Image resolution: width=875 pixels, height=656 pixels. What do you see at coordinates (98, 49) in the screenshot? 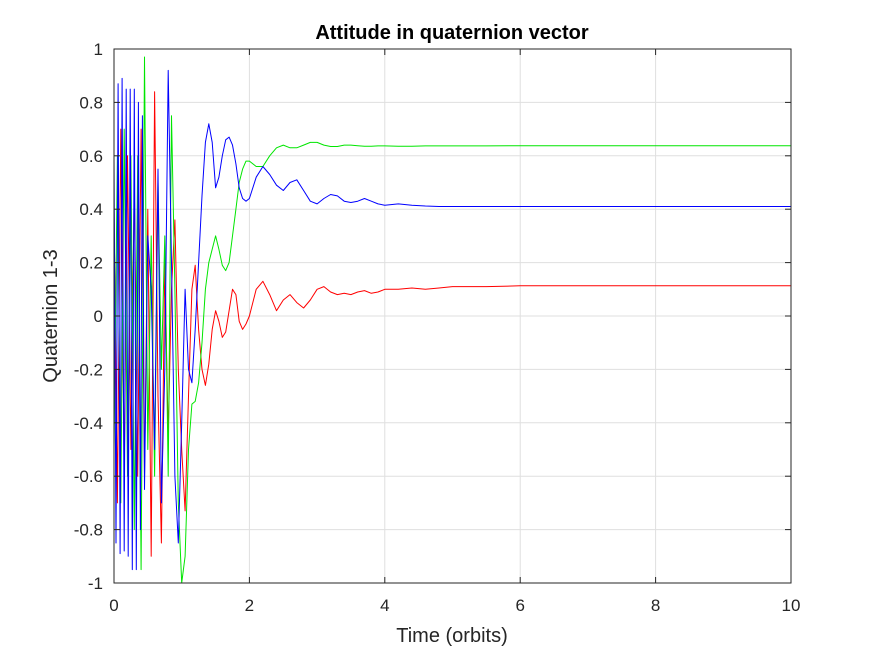
I see `y-tick-label: 1` at bounding box center [98, 49].